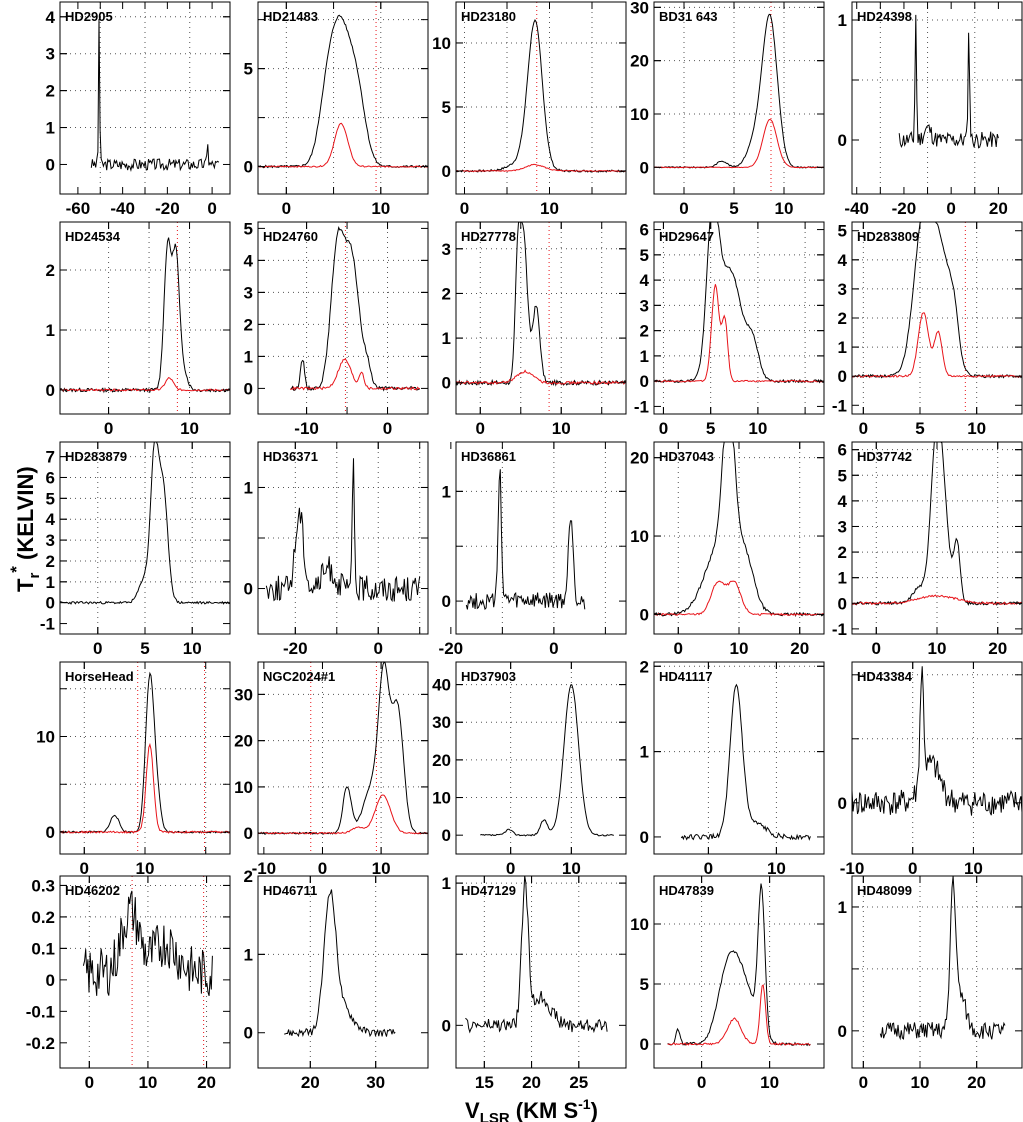  I want to click on panel-hd283809: 0 5 10 -1 0 1 2 3 4 5 HD283809, so click(927, 329).